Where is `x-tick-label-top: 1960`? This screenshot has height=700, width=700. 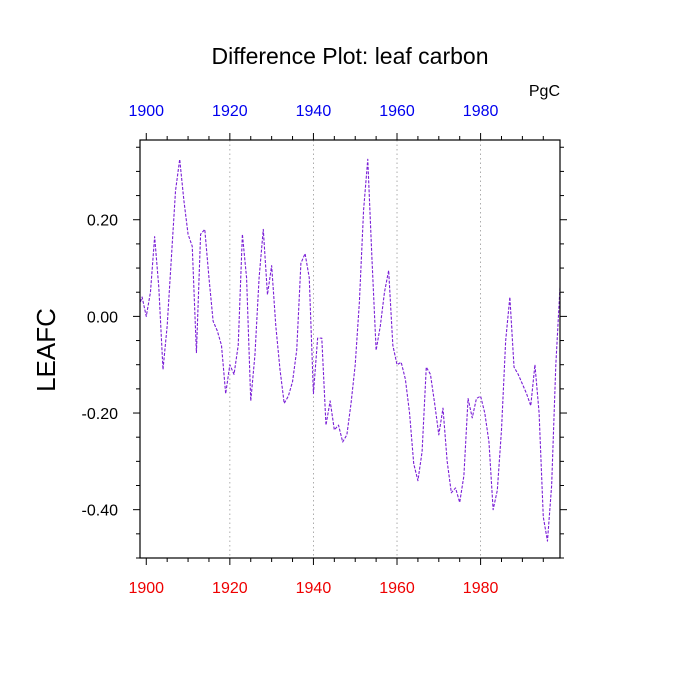 x-tick-label-top: 1960 is located at coordinates (397, 111).